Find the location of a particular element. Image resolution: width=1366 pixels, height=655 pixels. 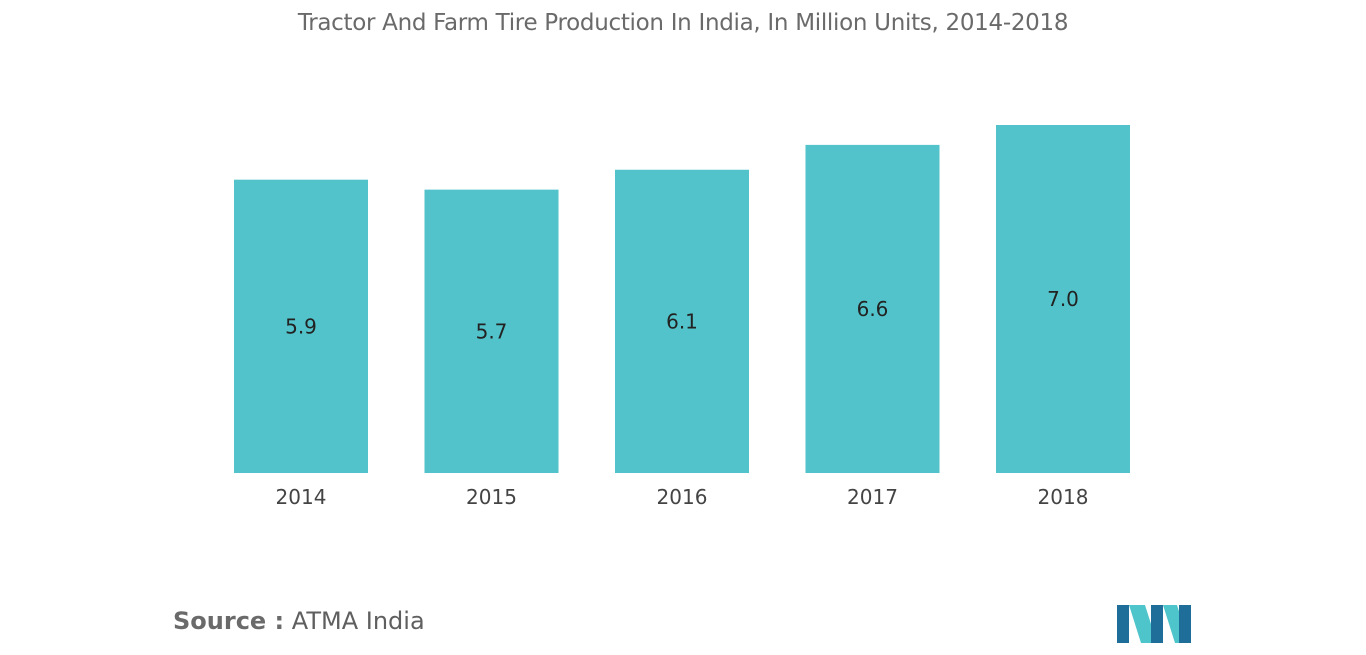

x-axis-ticks-group: 2014 2015 2016 2017 2018 is located at coordinates (682, 497).